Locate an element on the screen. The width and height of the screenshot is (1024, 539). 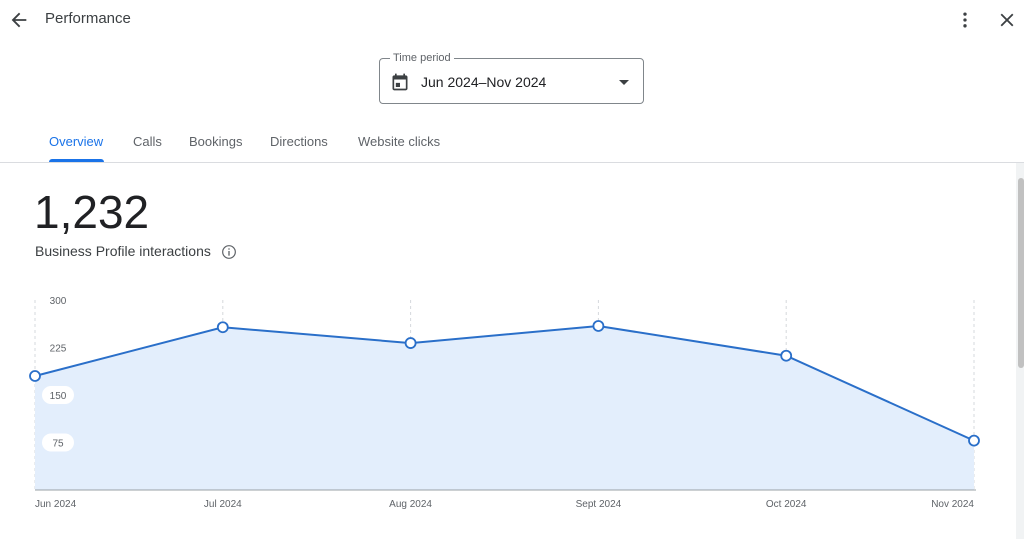
page-title: Performance is located at coordinates (88, 18).